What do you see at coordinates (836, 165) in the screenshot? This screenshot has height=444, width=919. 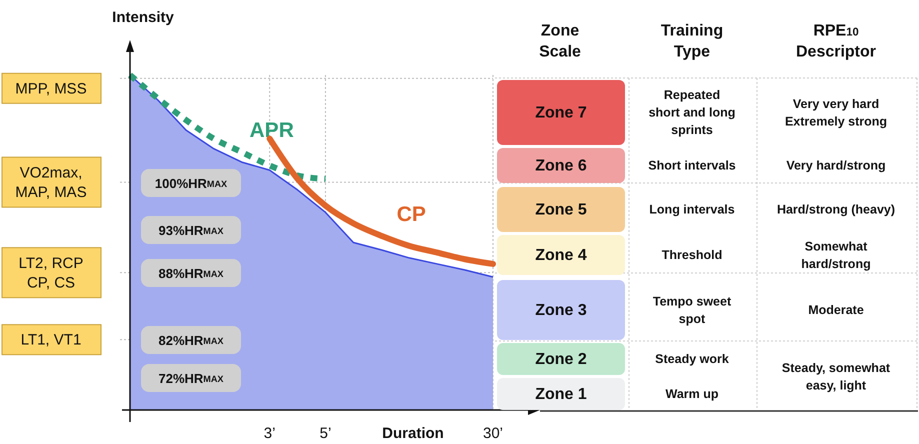 I see `text: Very hard/strong` at bounding box center [836, 165].